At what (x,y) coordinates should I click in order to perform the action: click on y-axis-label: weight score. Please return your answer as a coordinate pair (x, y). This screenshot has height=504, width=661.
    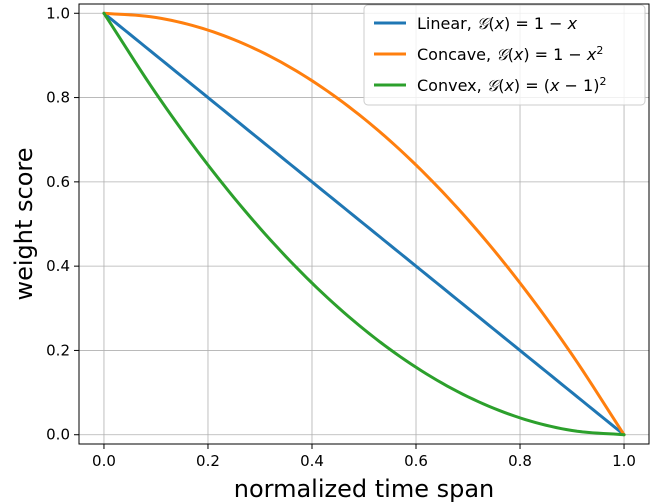
    Looking at the image, I should click on (24, 223).